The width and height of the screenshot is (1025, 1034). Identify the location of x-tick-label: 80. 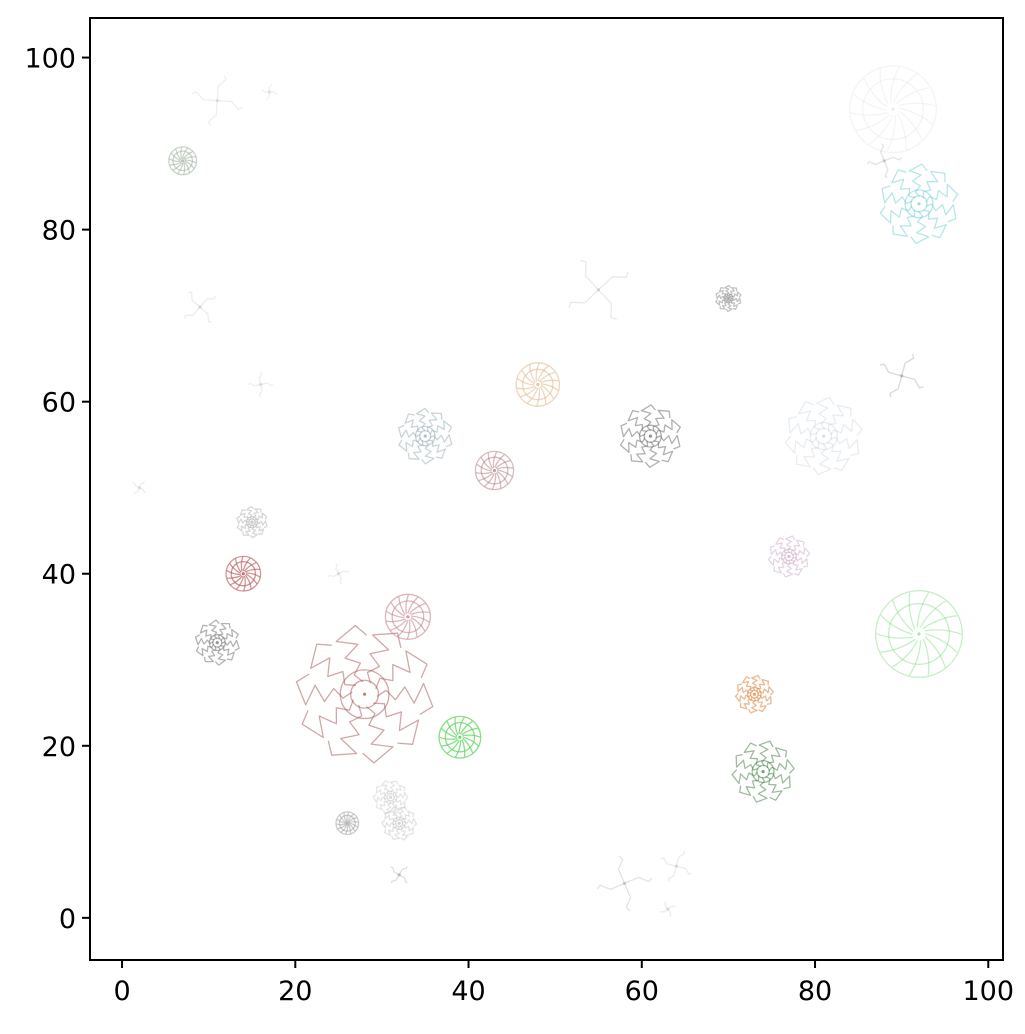
(815, 991).